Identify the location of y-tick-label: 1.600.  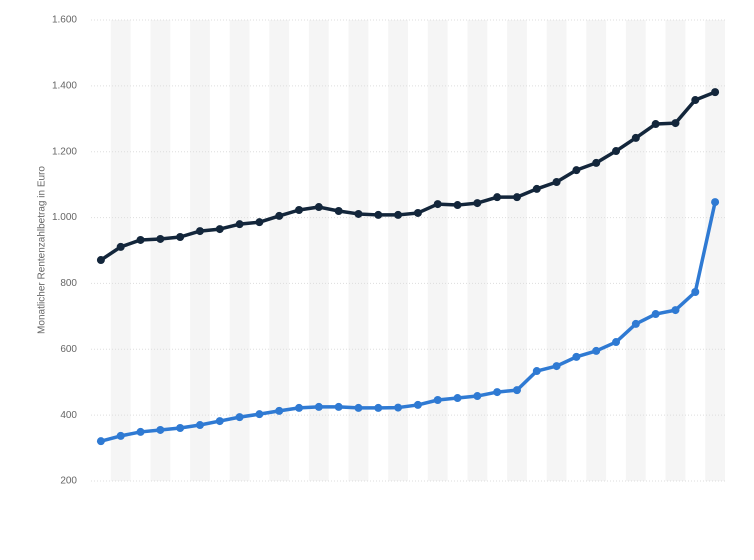
(64, 20).